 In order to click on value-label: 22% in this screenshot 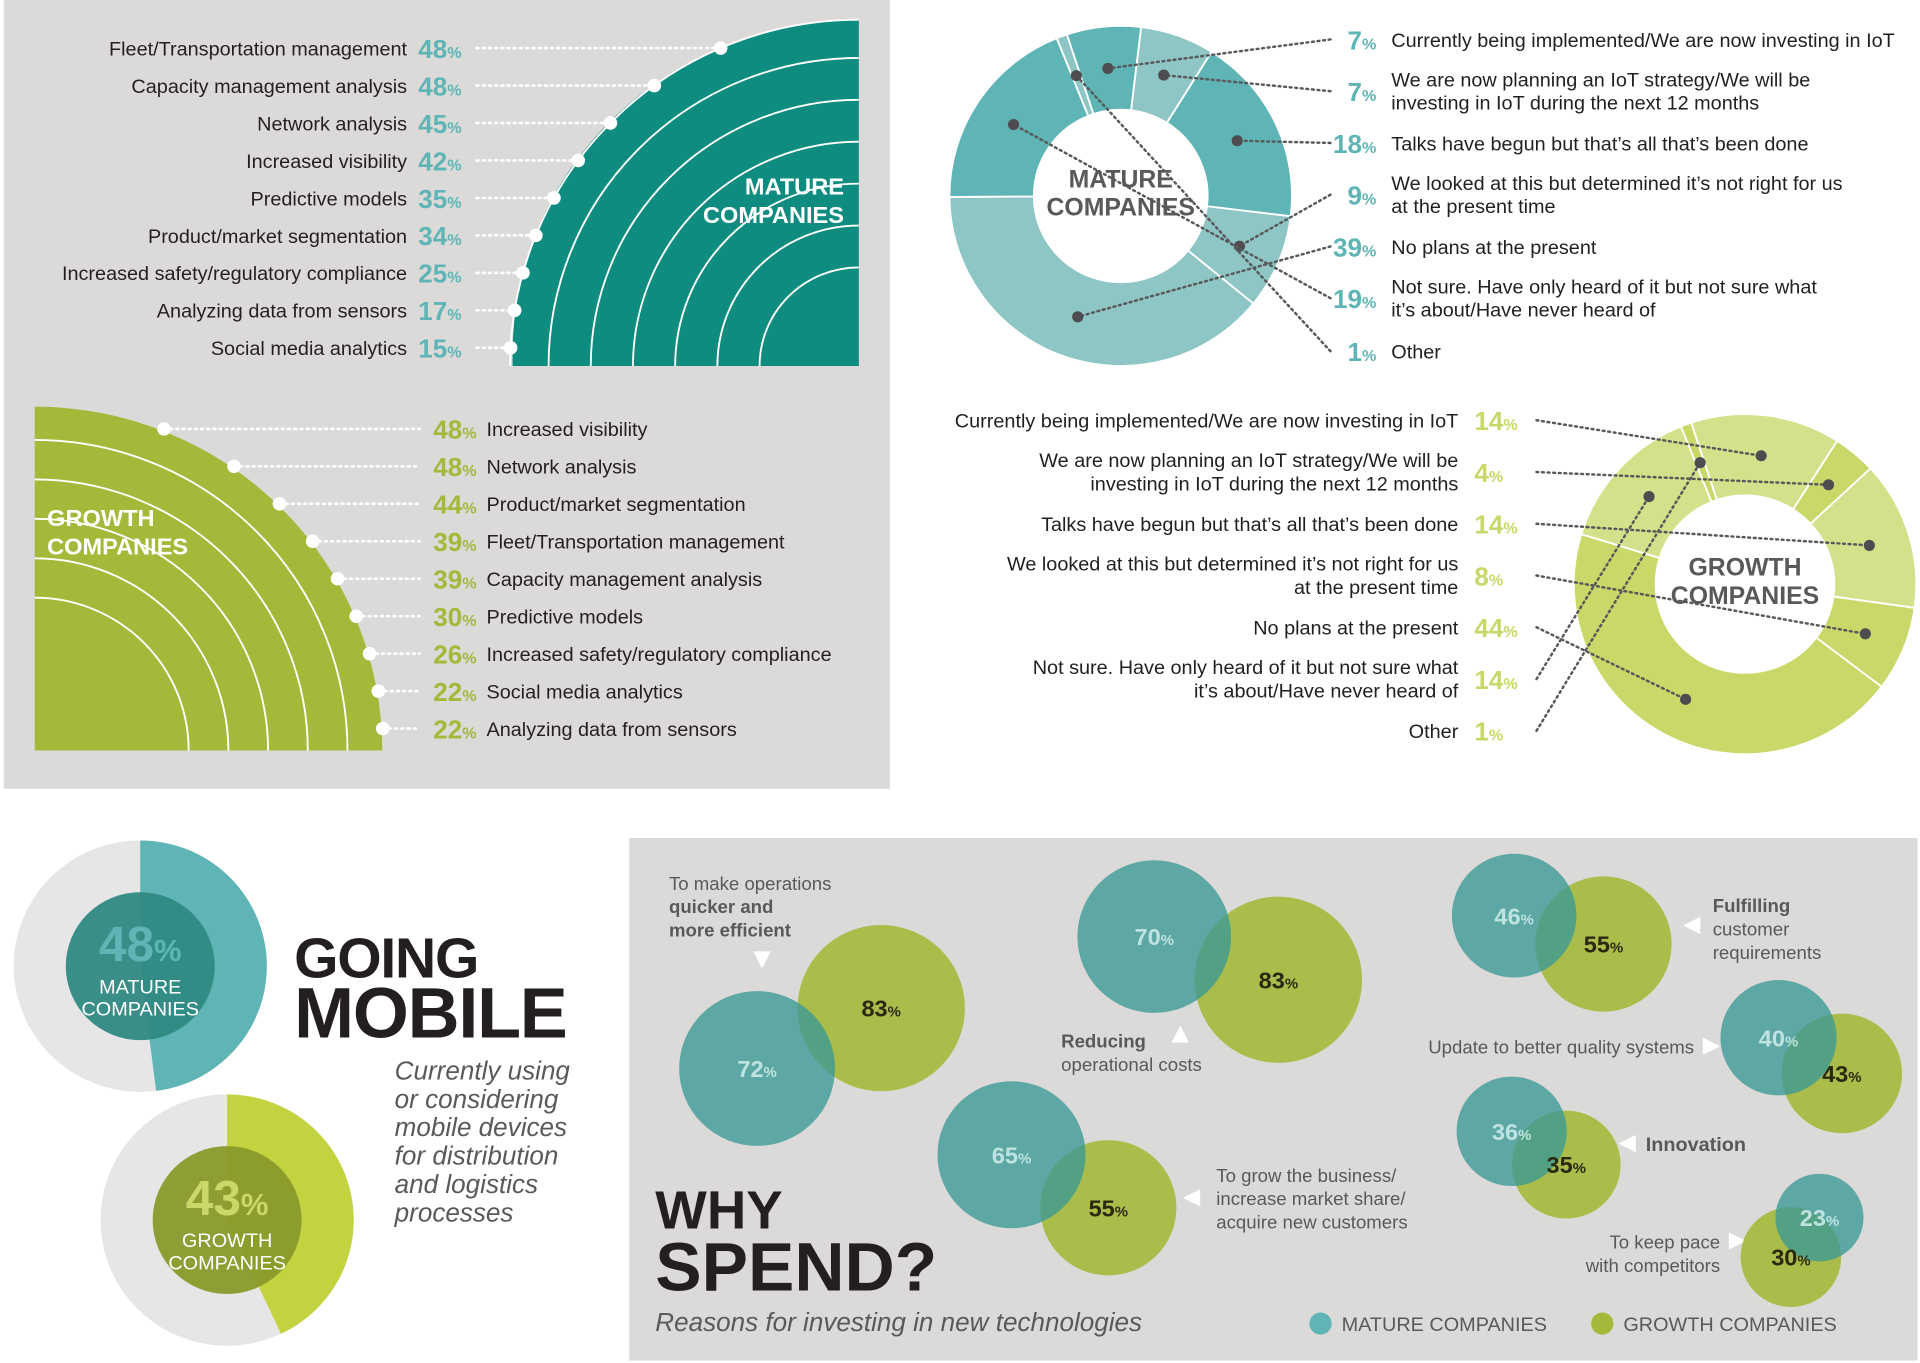, I will do `click(454, 692)`.